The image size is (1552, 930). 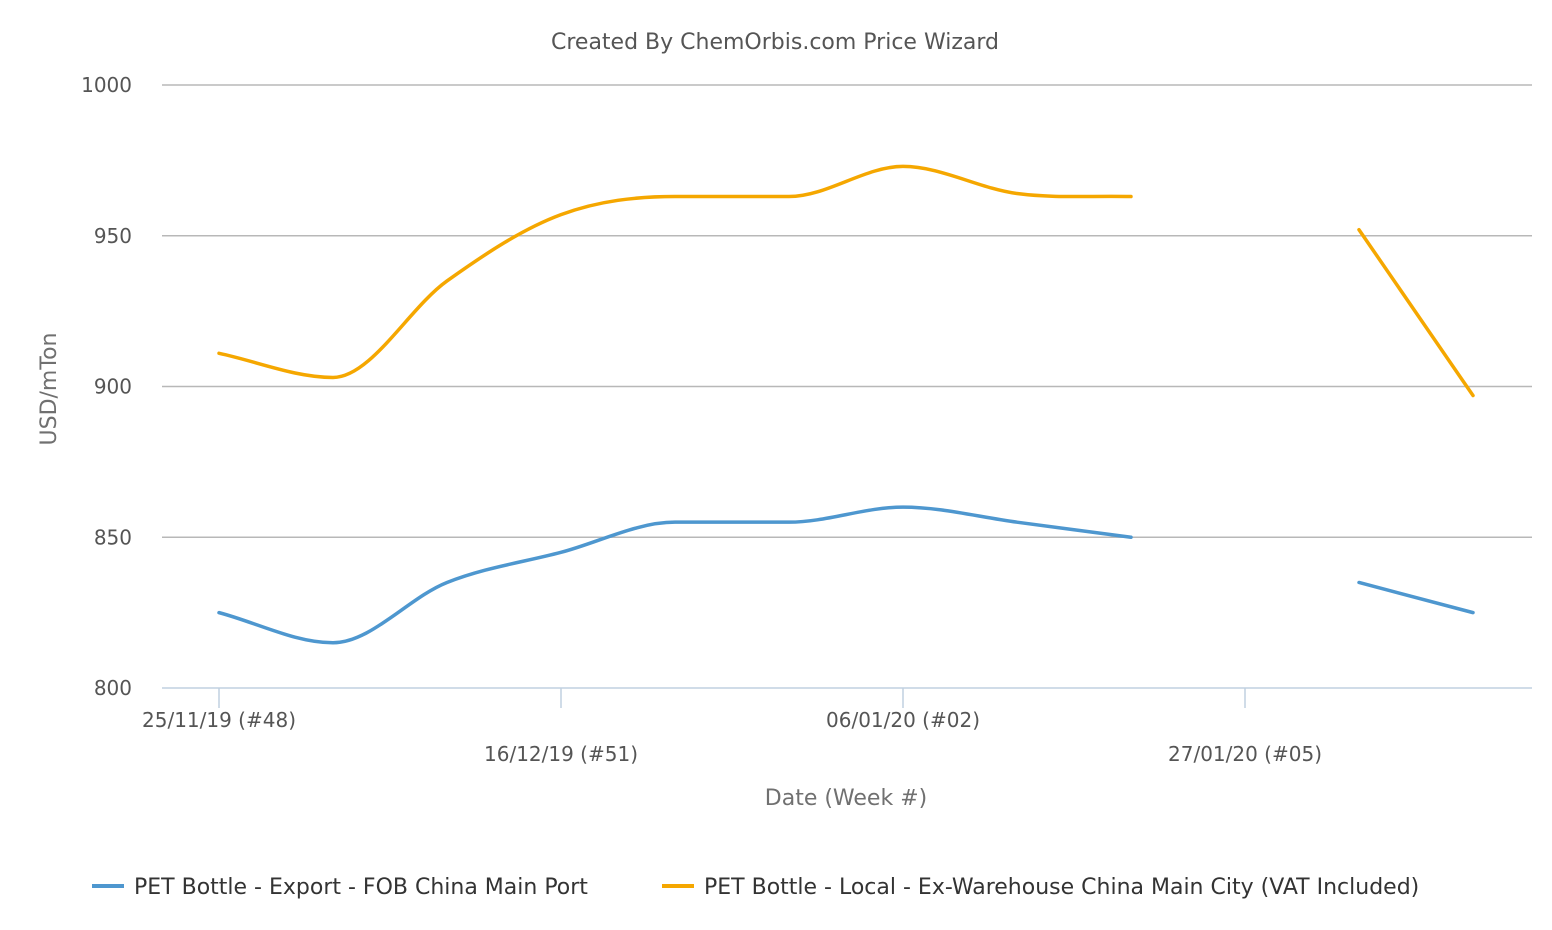 I want to click on x-tick-label: 06/01/20 (#02), so click(x=903, y=720).